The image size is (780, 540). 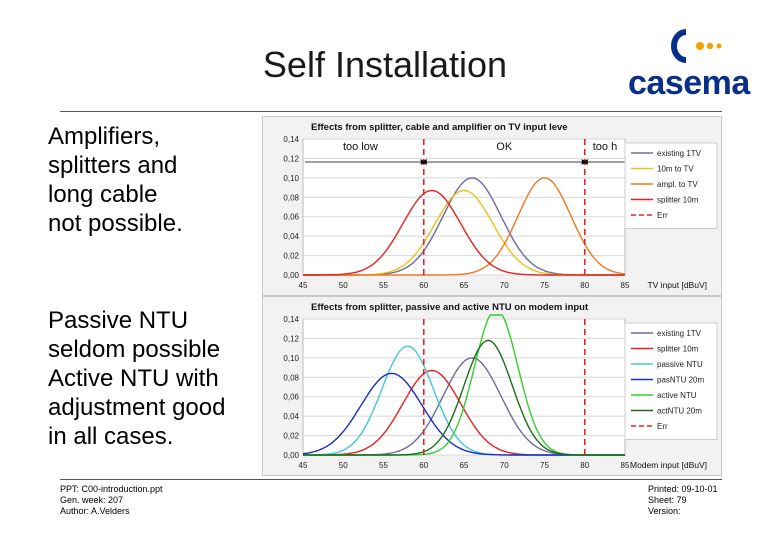 I want to click on footer-file: PPT: C00-introduction.ppt, so click(x=111, y=489).